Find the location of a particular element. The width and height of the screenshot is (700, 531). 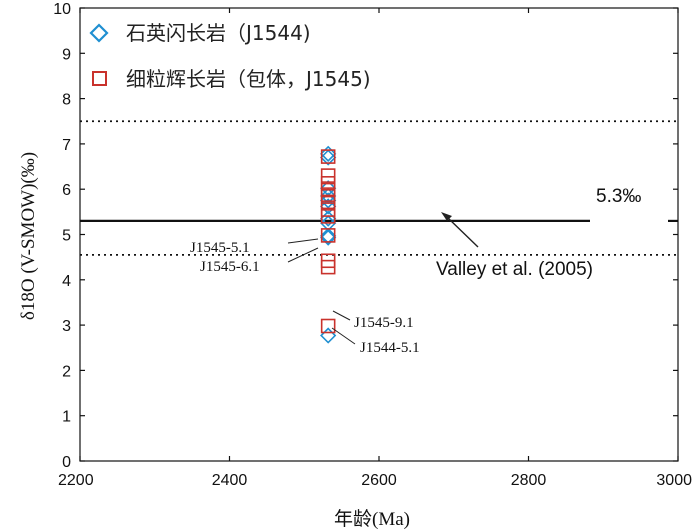

valley-arrow-head-icon is located at coordinates (446, 216).